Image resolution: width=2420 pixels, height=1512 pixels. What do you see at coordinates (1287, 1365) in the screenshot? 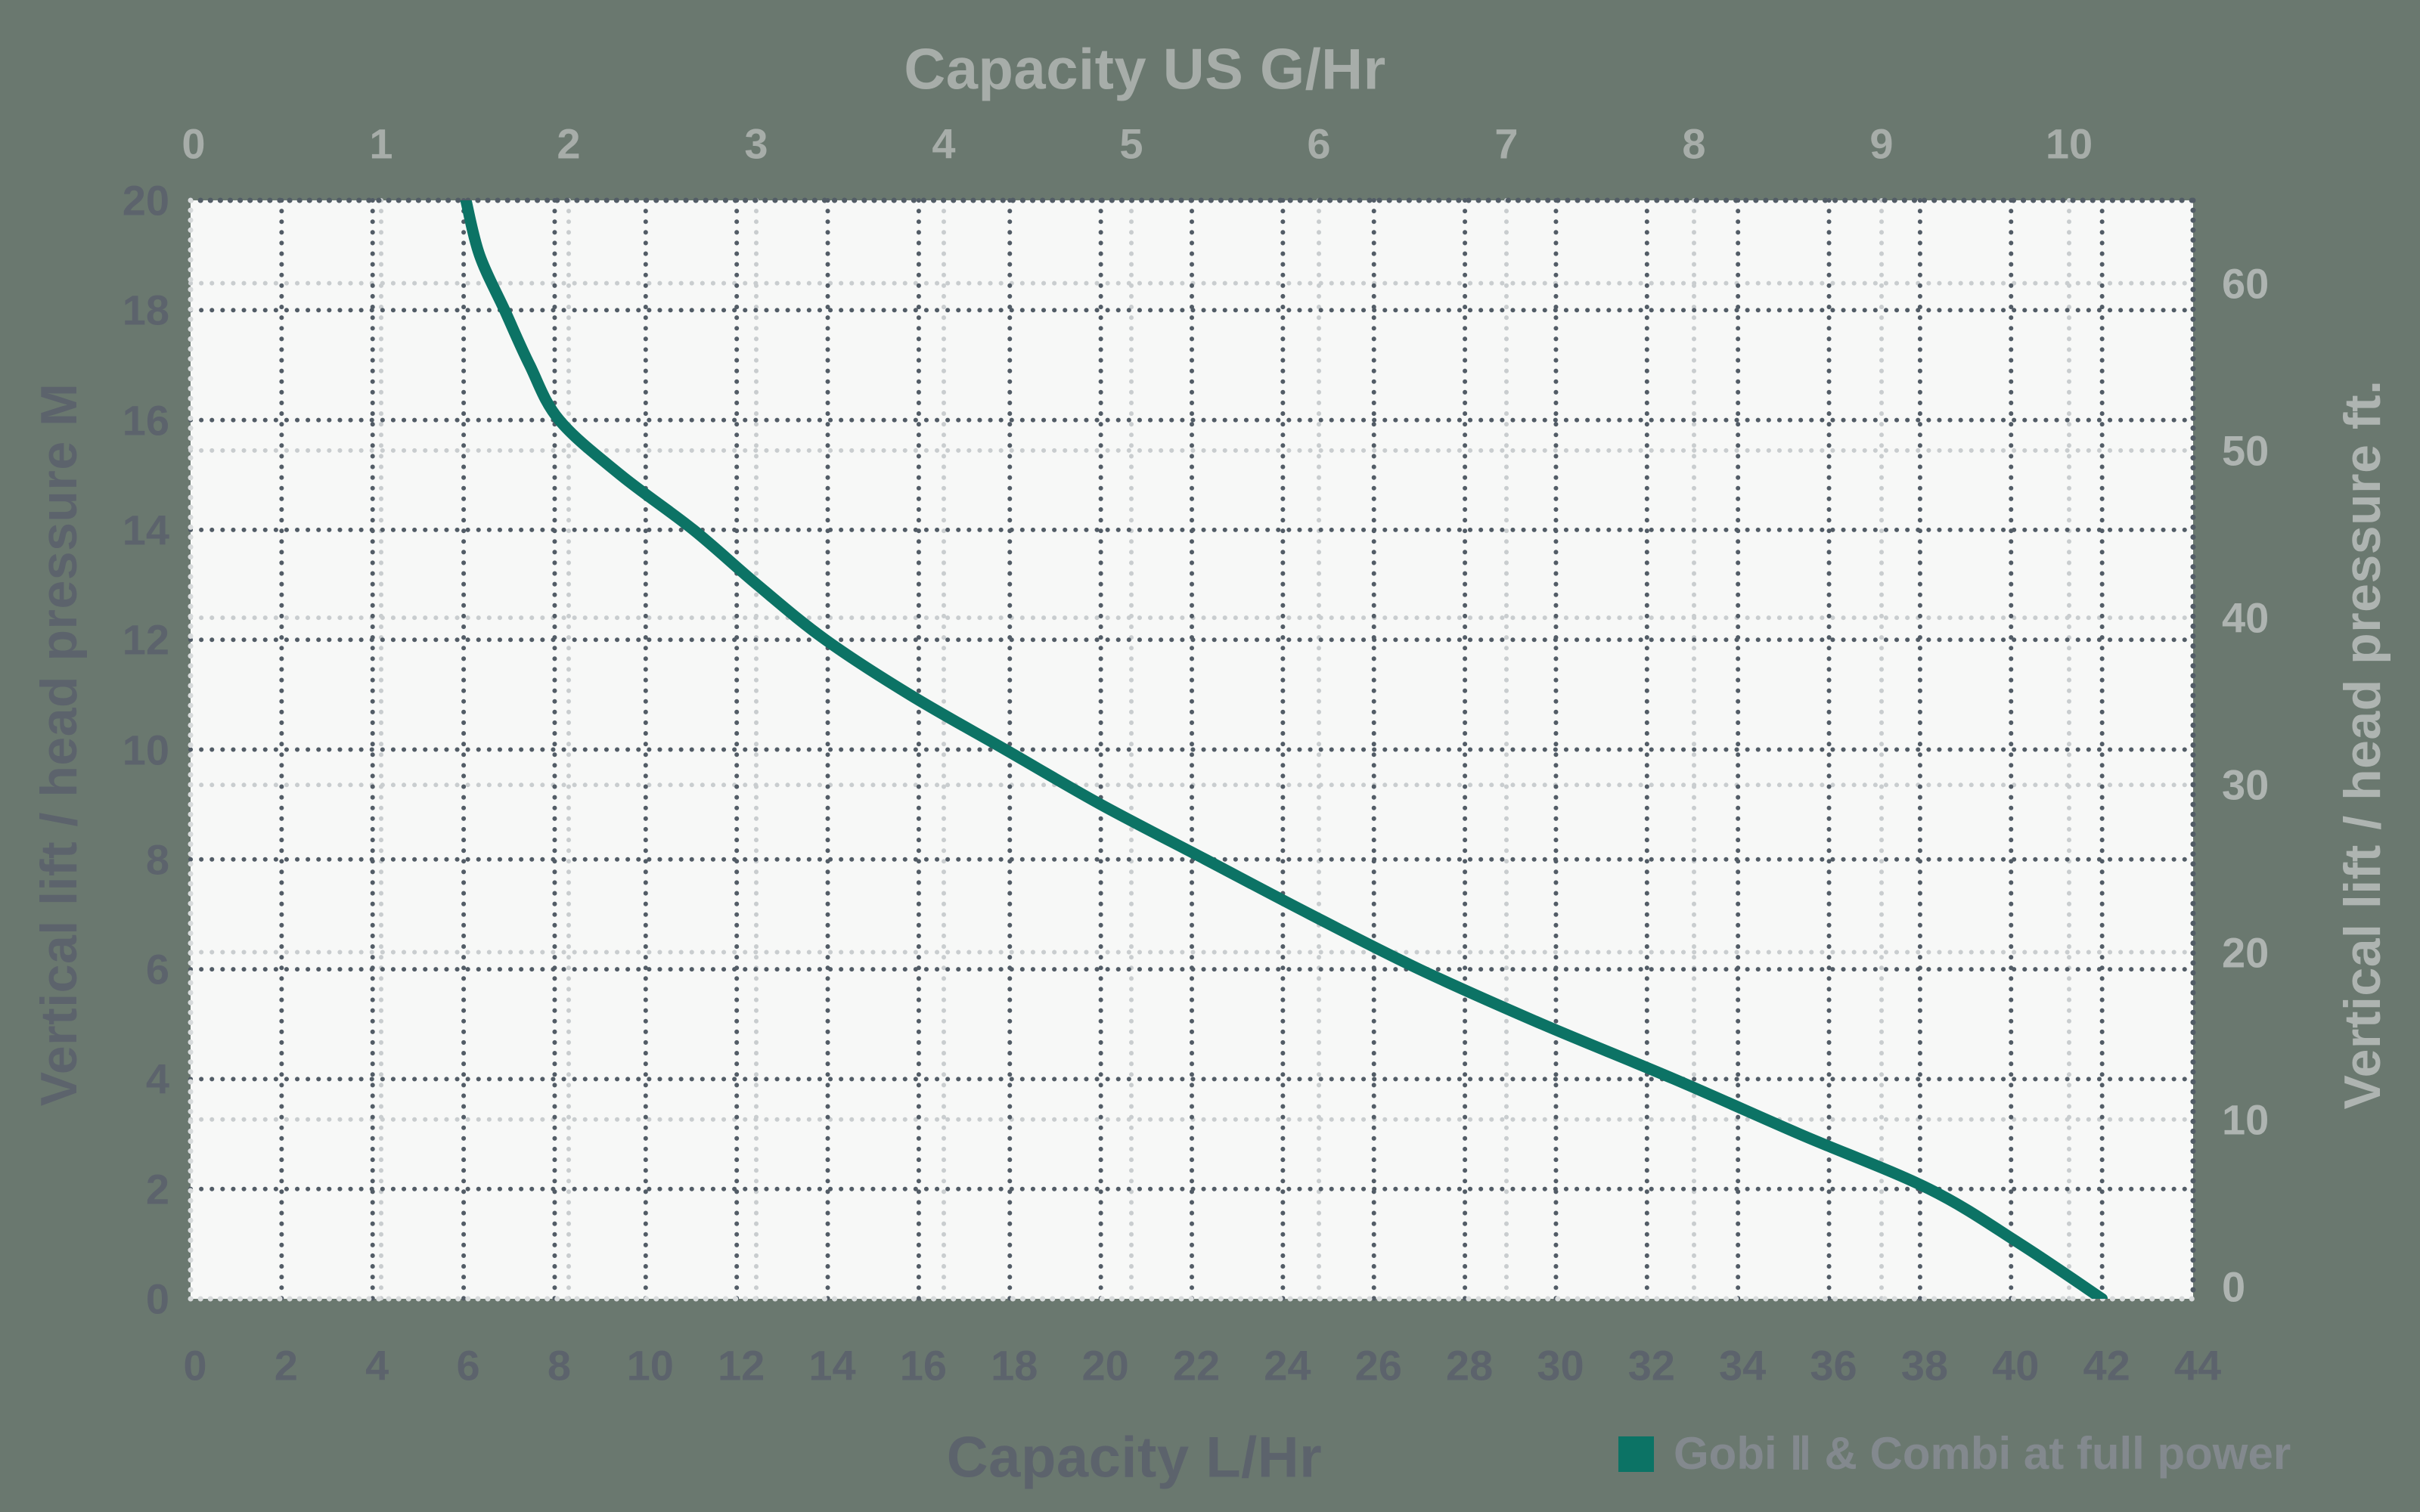
I see `bottom-axis-tick: 24` at bounding box center [1287, 1365].